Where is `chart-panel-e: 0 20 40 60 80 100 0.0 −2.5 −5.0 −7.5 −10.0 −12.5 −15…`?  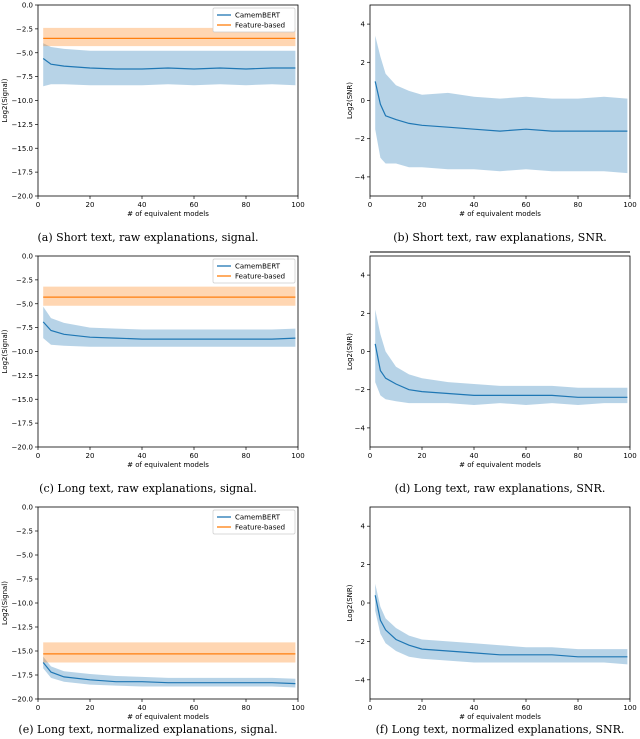
chart-panel-e: 0 20 40 60 80 100 0.0 −2.5 −5.0 −7.5 −10.0 −12.5 −15… is located at coordinates (153, 613).